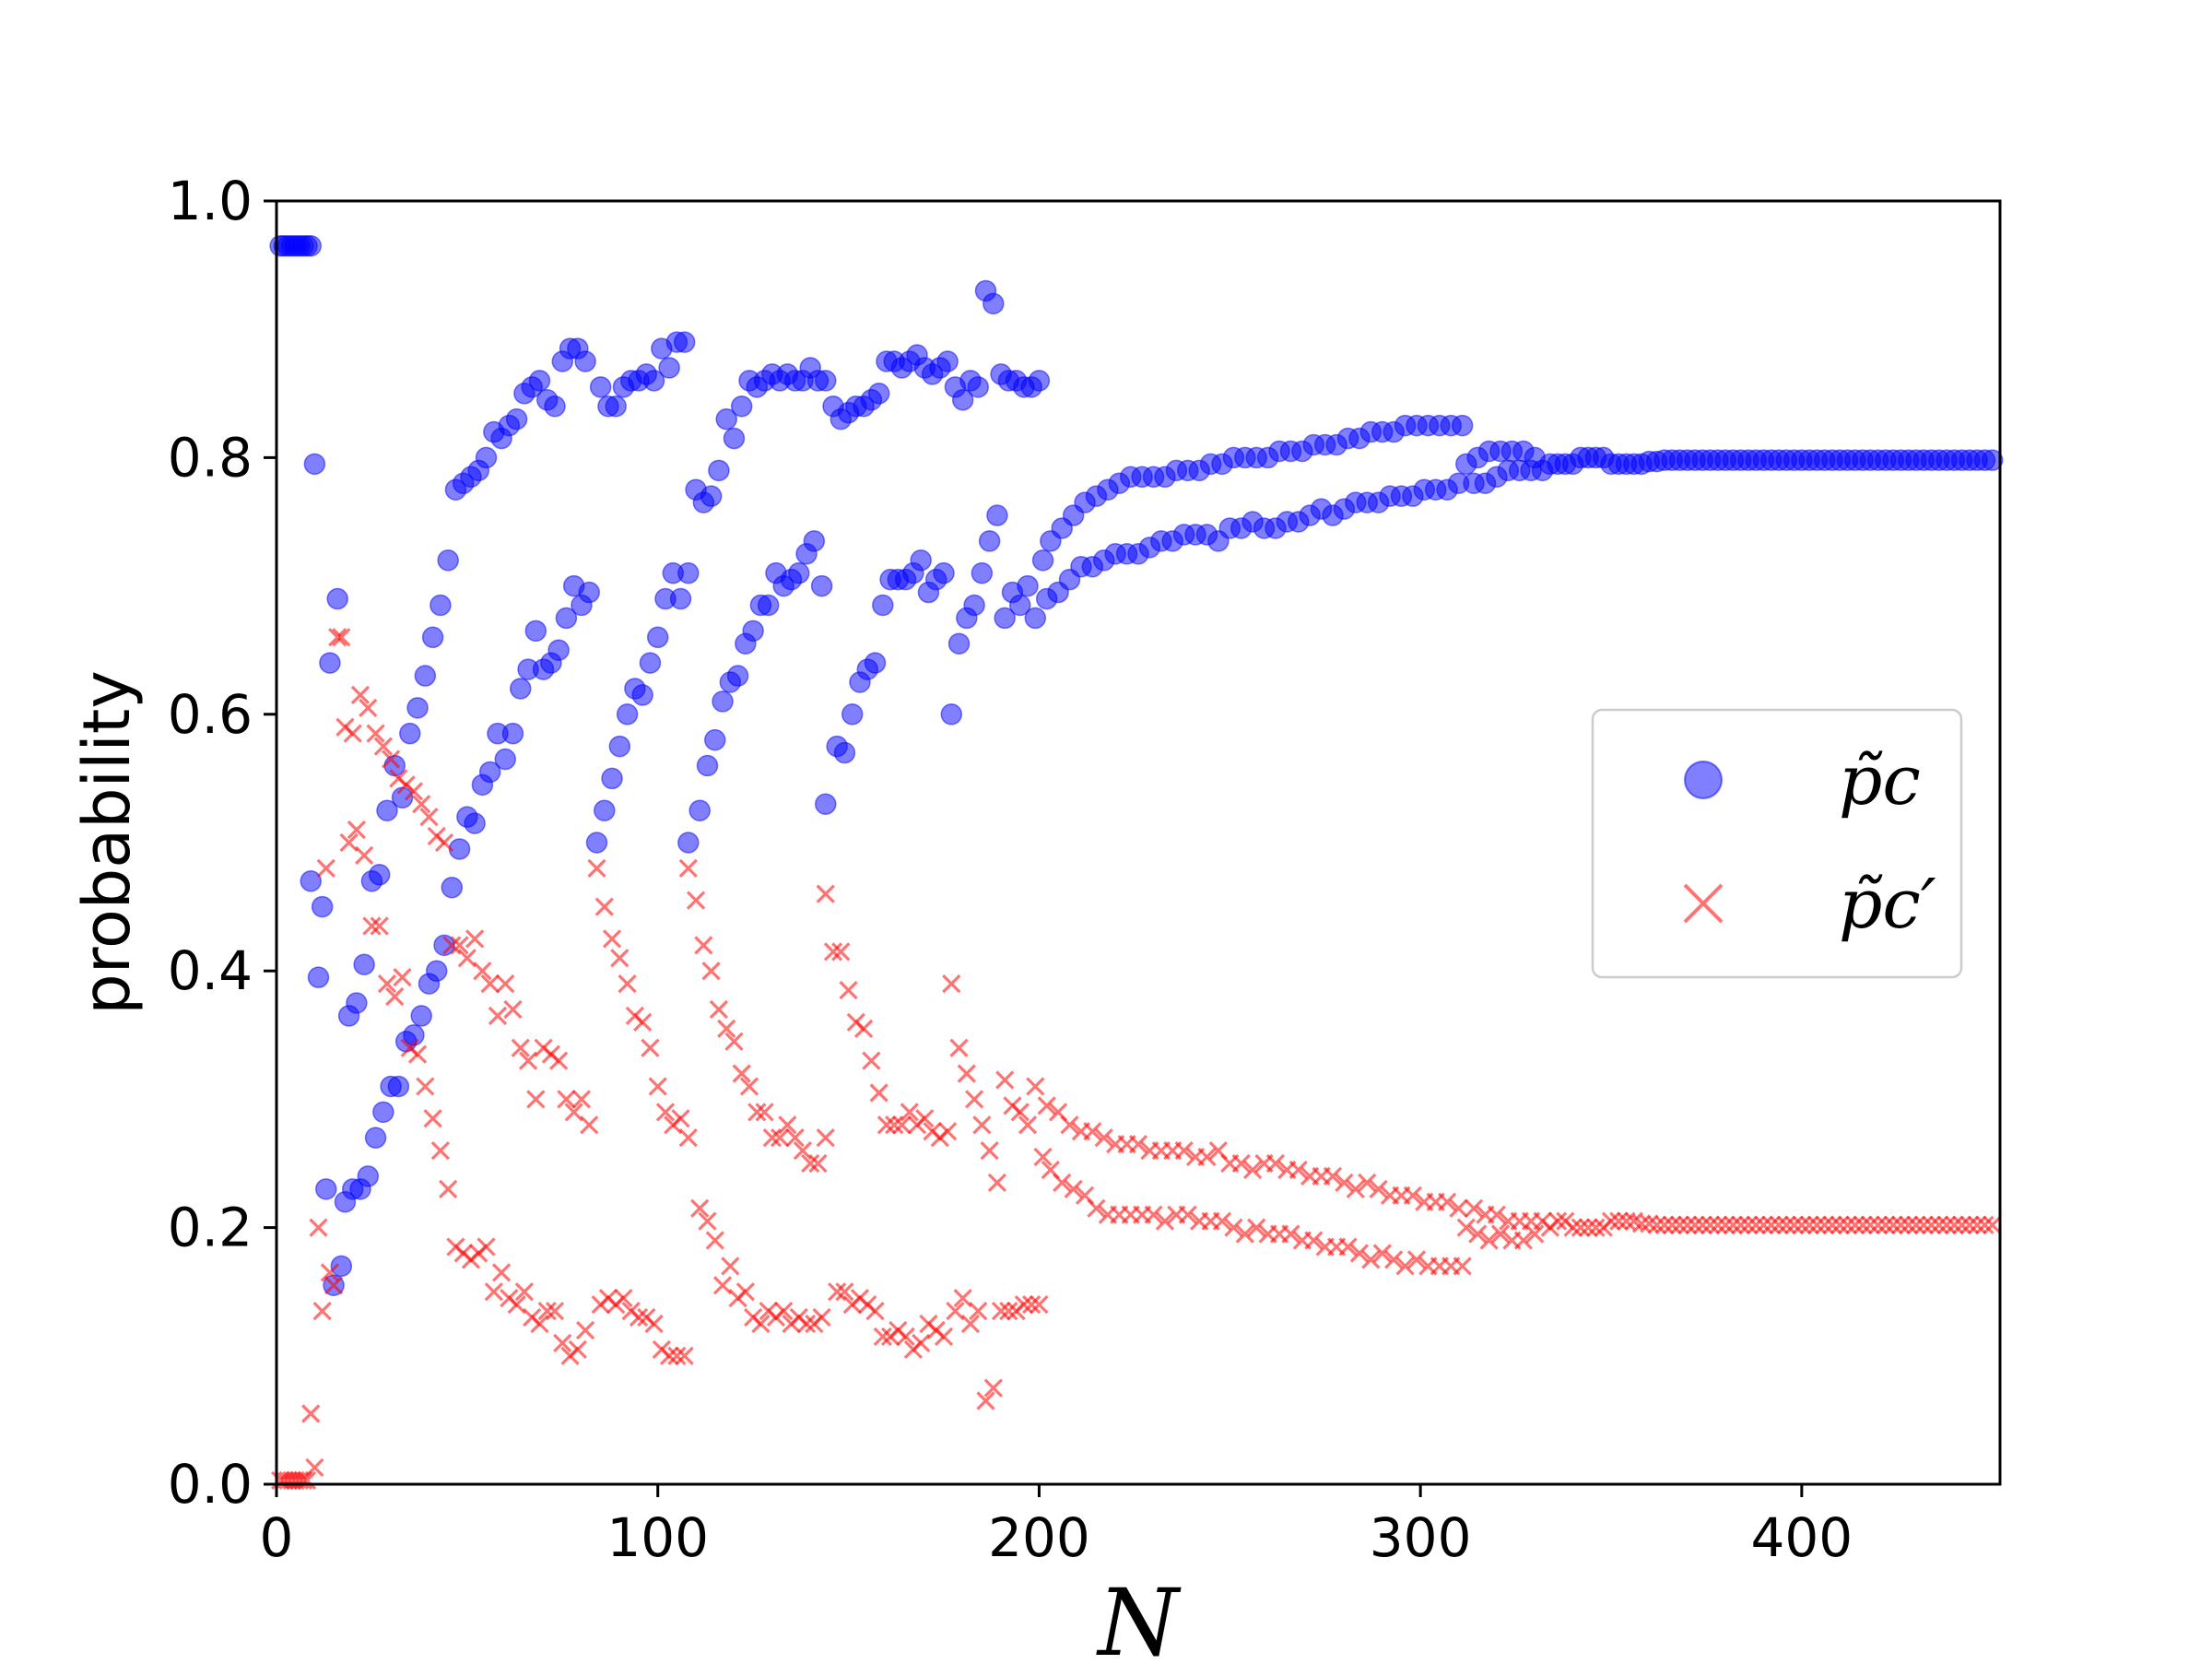  Describe the element at coordinates (210, 1228) in the screenshot. I see `y-tick-label: 0.2` at that location.